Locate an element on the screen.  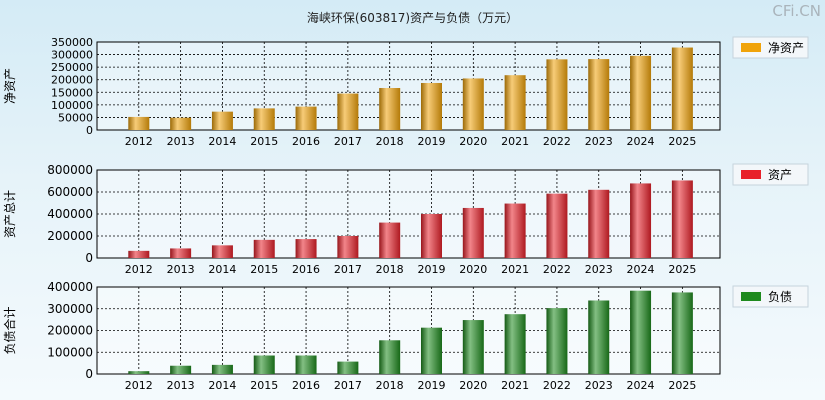
total-assets-bar-2017 is located at coordinates (348, 247).